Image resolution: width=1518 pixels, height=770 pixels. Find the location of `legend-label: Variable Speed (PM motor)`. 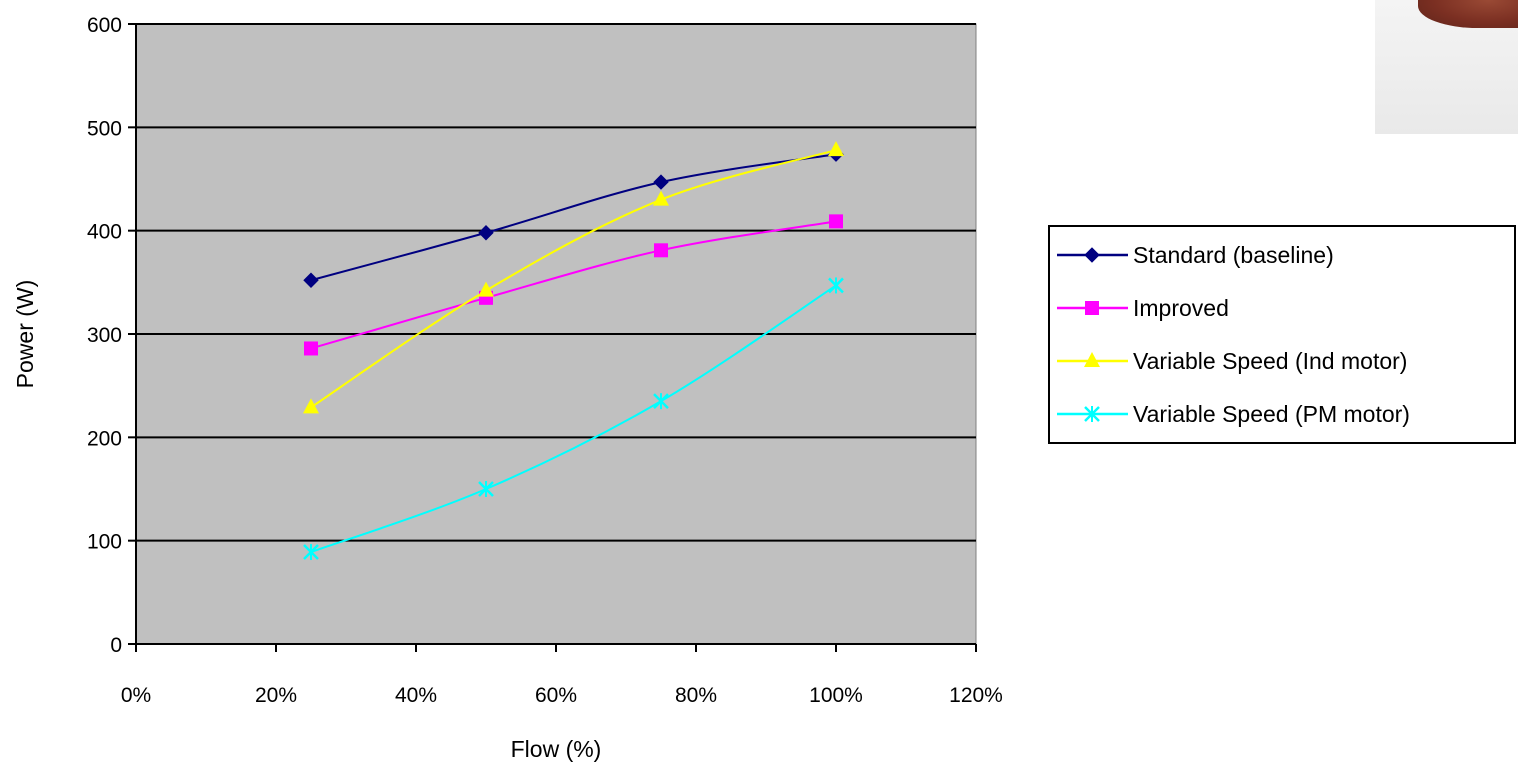

legend-label: Variable Speed (PM motor) is located at coordinates (1271, 414).